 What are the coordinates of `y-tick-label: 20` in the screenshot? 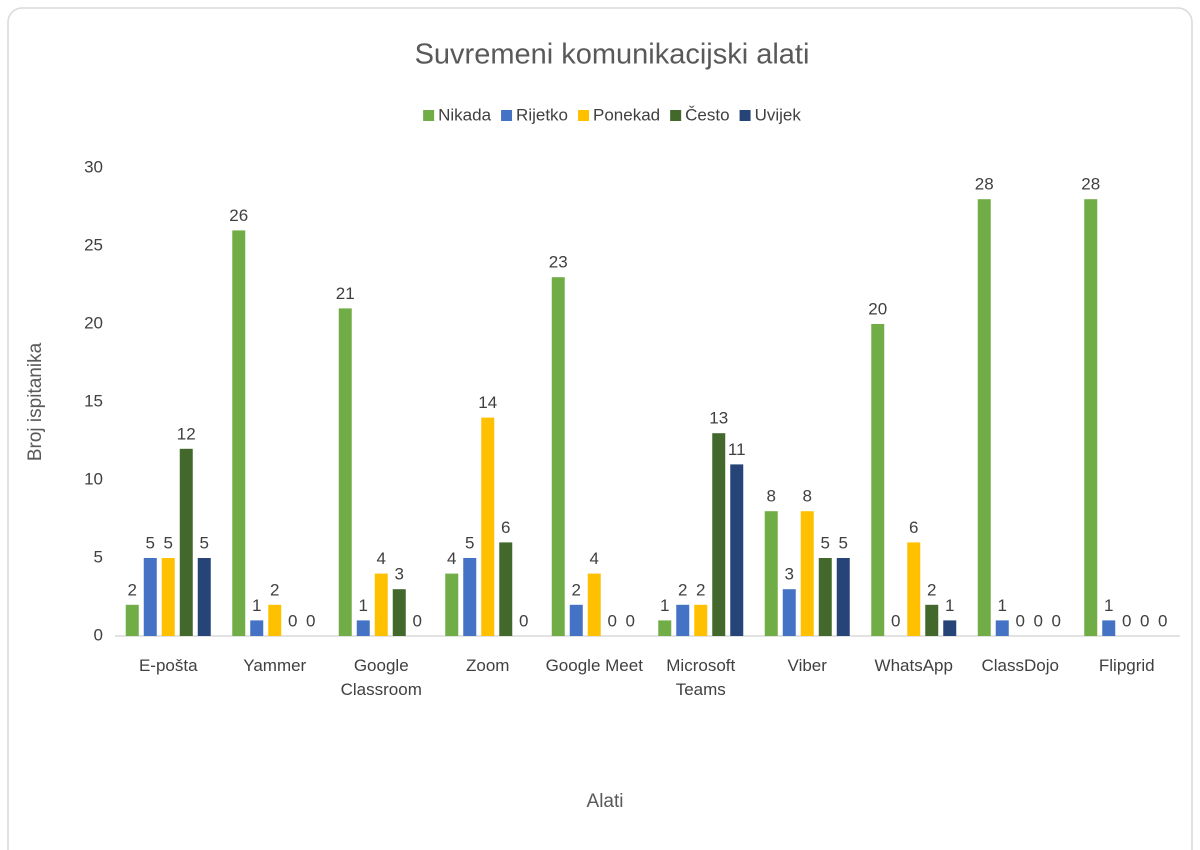 It's located at (93, 322).